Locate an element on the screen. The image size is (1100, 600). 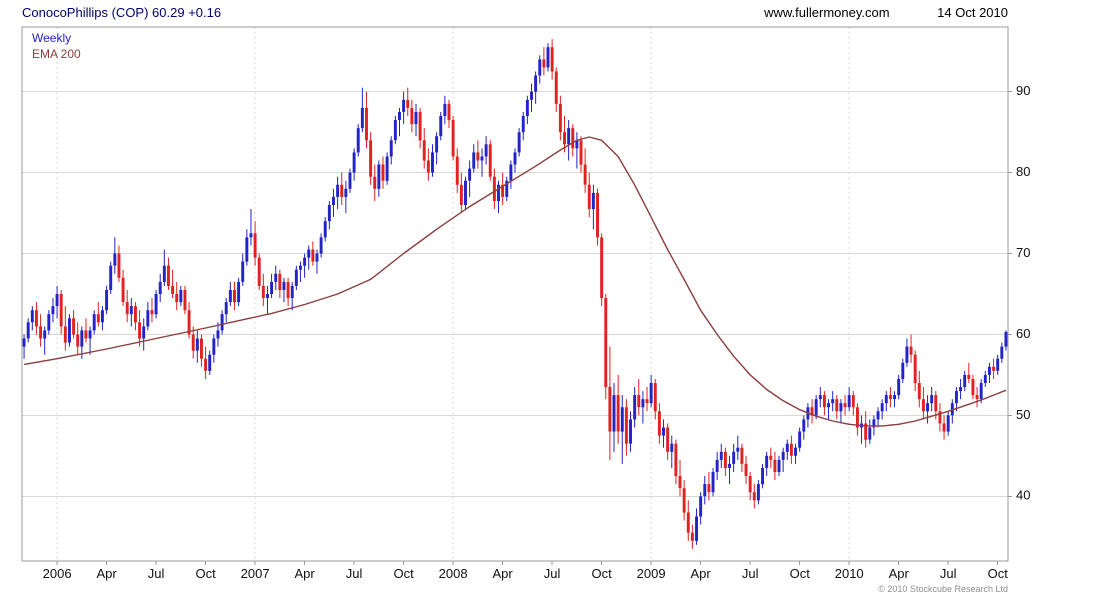
copyright-notice: © 2010 Stockcube Research Ltd is located at coordinates (943, 589).